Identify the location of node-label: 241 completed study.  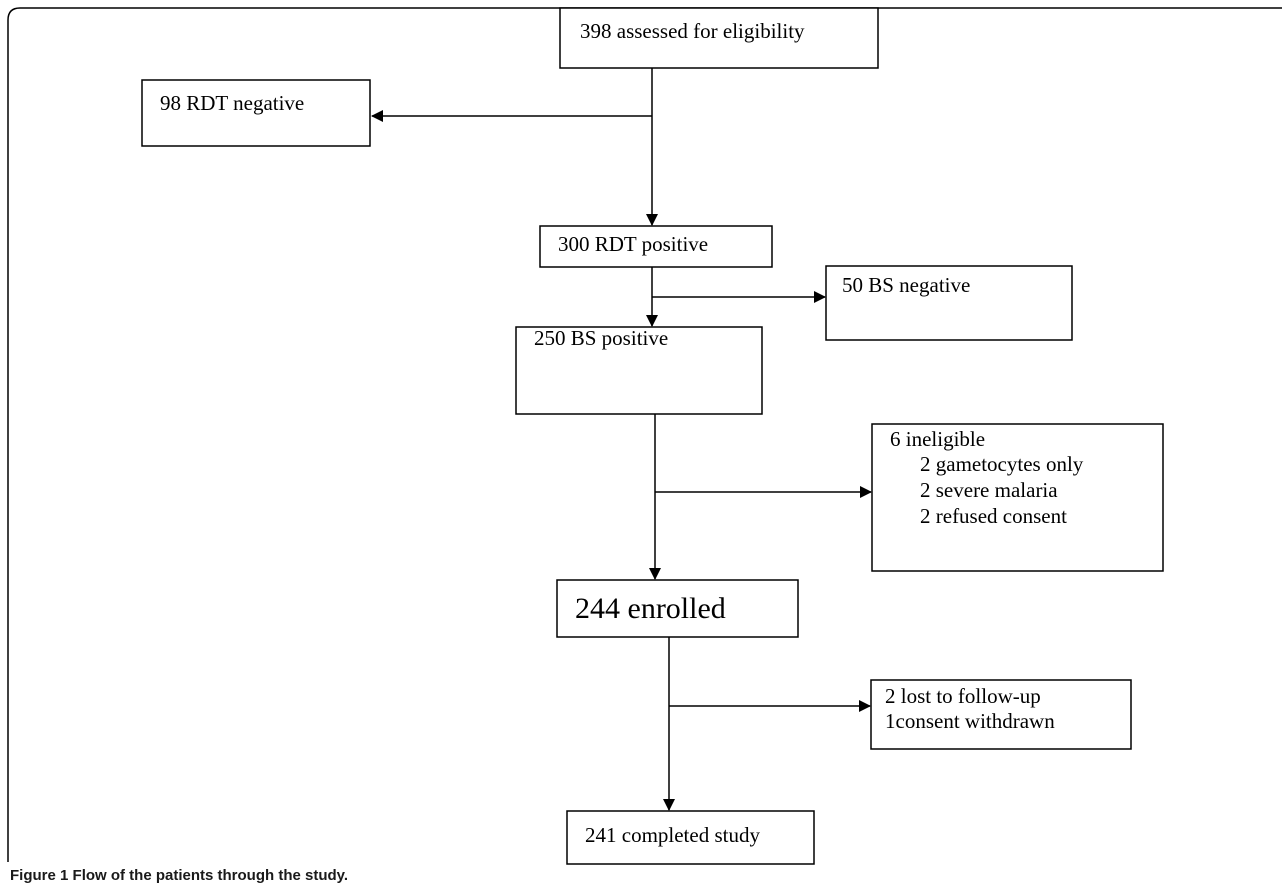
(672, 835).